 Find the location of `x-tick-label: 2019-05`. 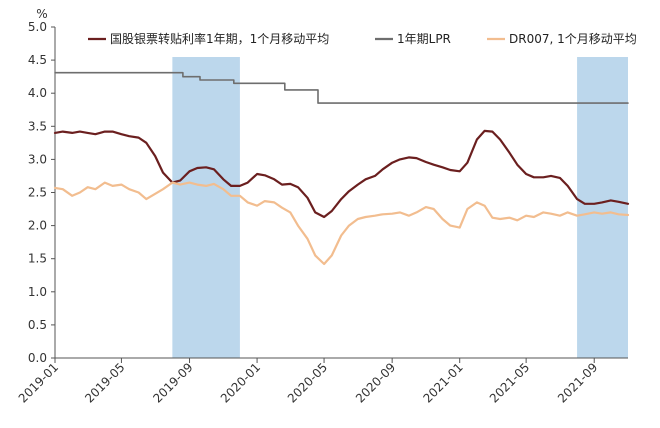

x-tick-label: 2019-05 is located at coordinates (104, 382).